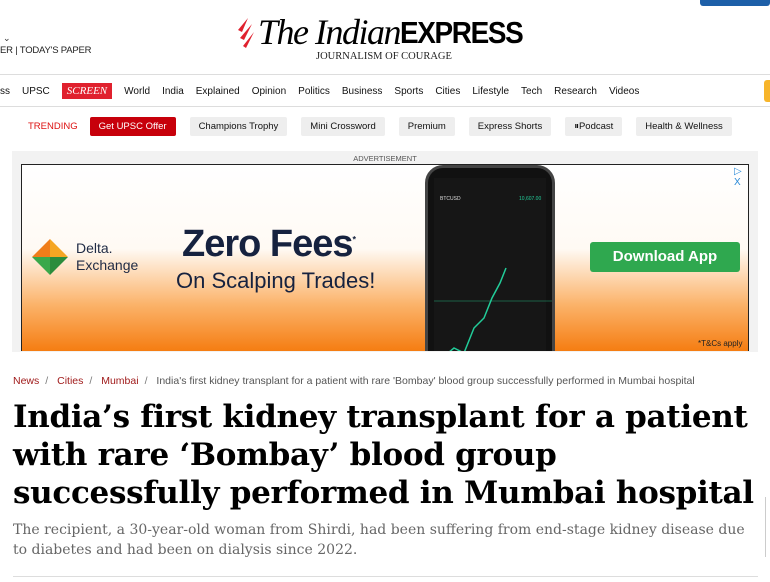 This screenshot has width=770, height=582. Describe the element at coordinates (53, 126) in the screenshot. I see `trending-label: TRENDING` at that location.